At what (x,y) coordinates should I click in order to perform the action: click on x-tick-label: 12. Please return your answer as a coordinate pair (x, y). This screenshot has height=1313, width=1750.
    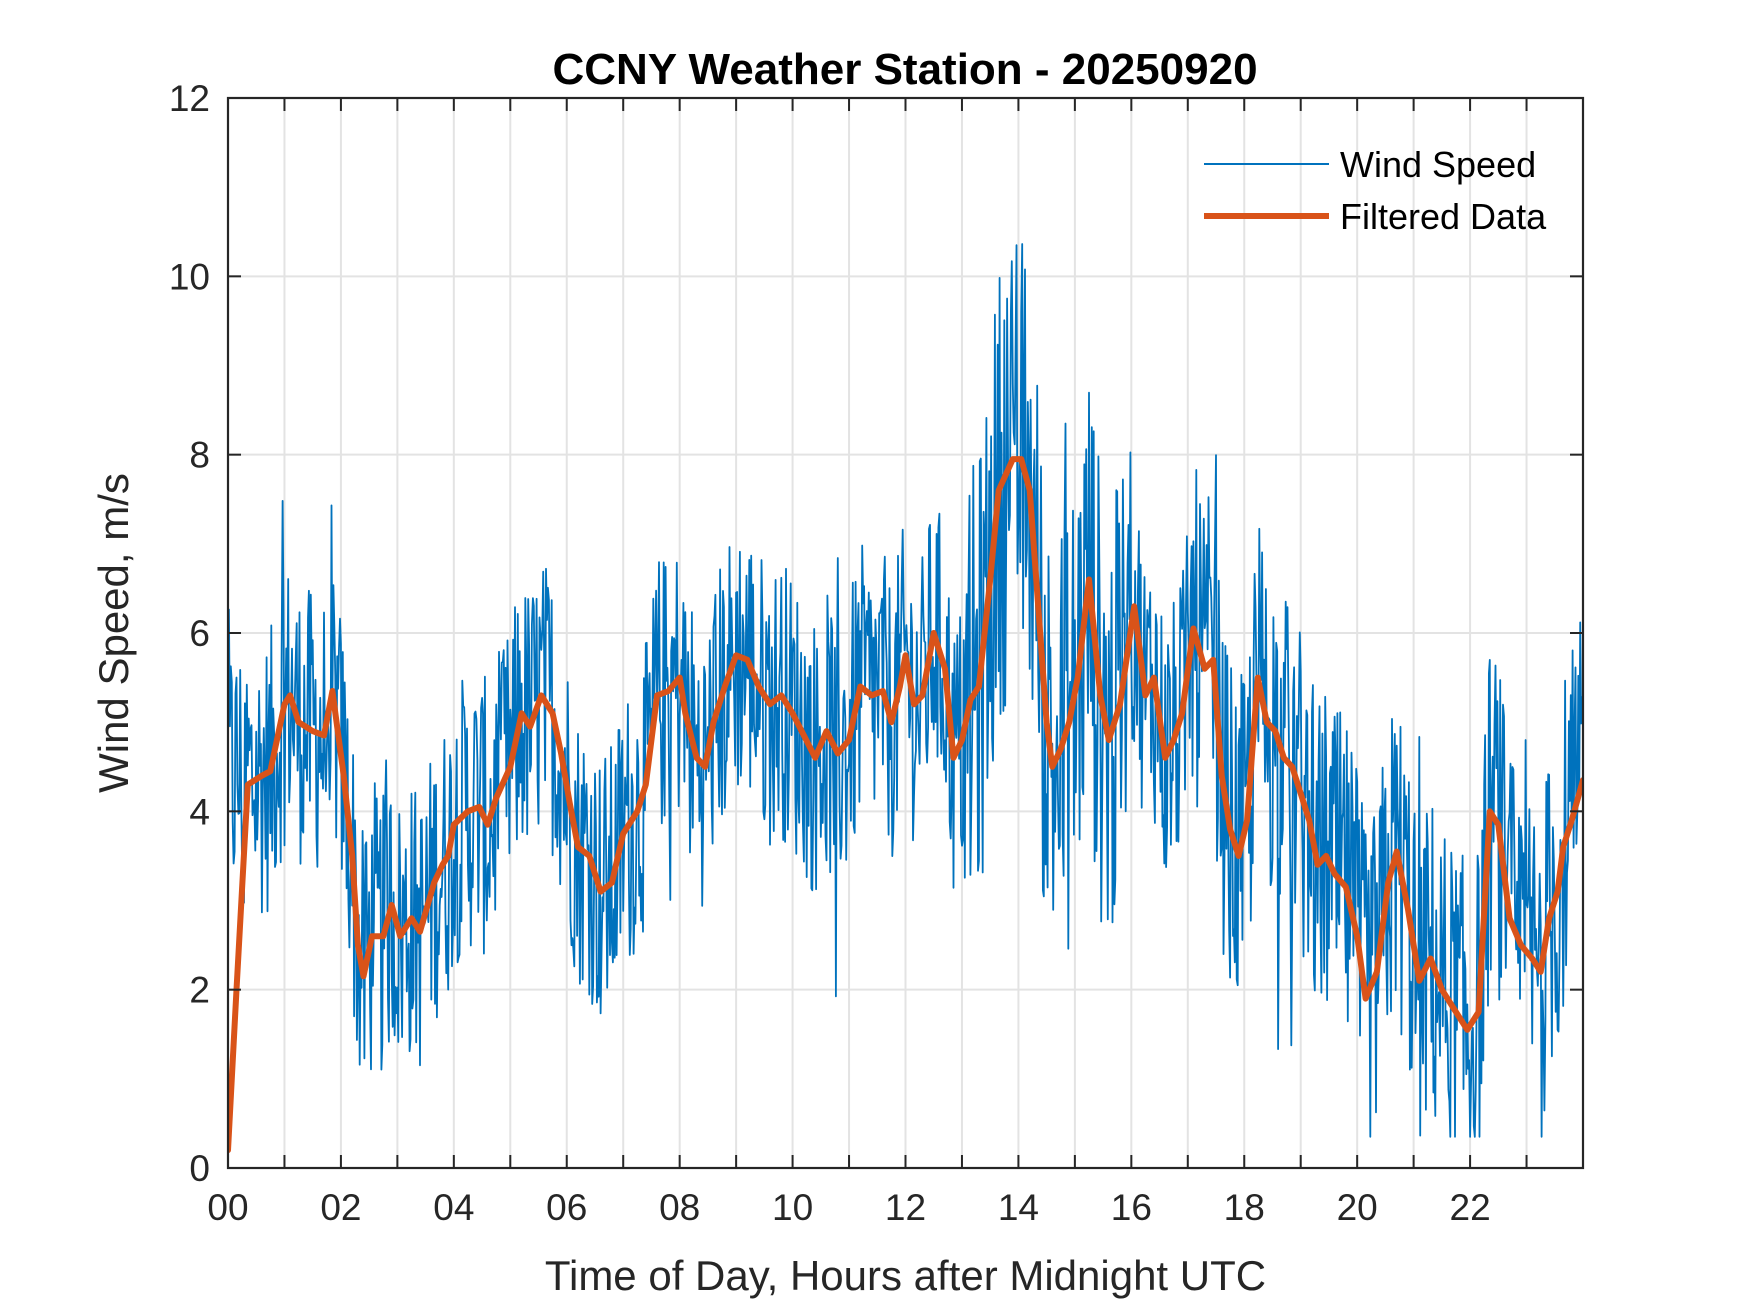
    Looking at the image, I should click on (905, 1207).